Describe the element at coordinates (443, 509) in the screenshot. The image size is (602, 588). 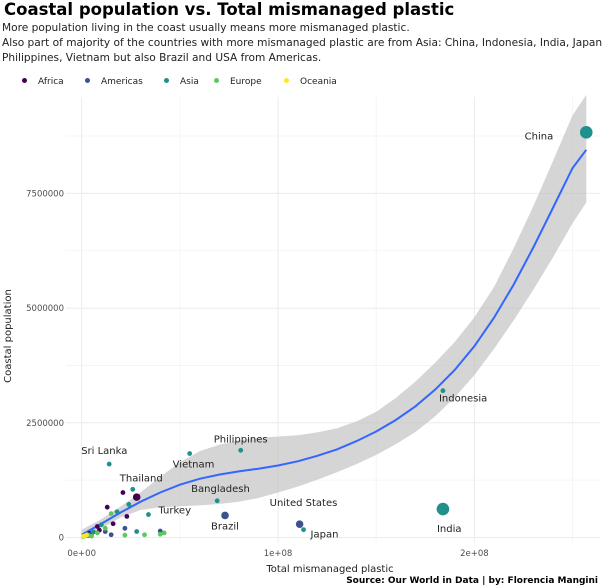
I see `point-india` at that location.